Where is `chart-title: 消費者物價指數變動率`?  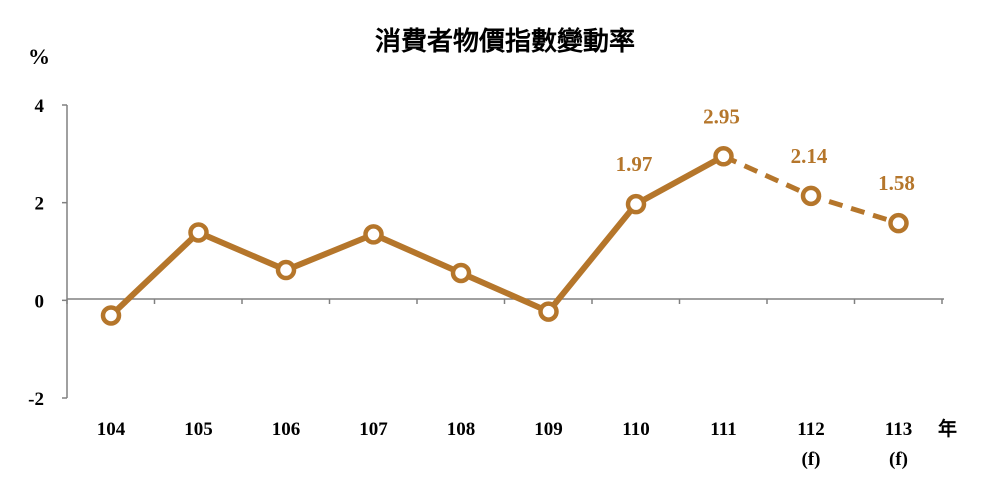 chart-title: 消費者物價指數變動率 is located at coordinates (505, 41).